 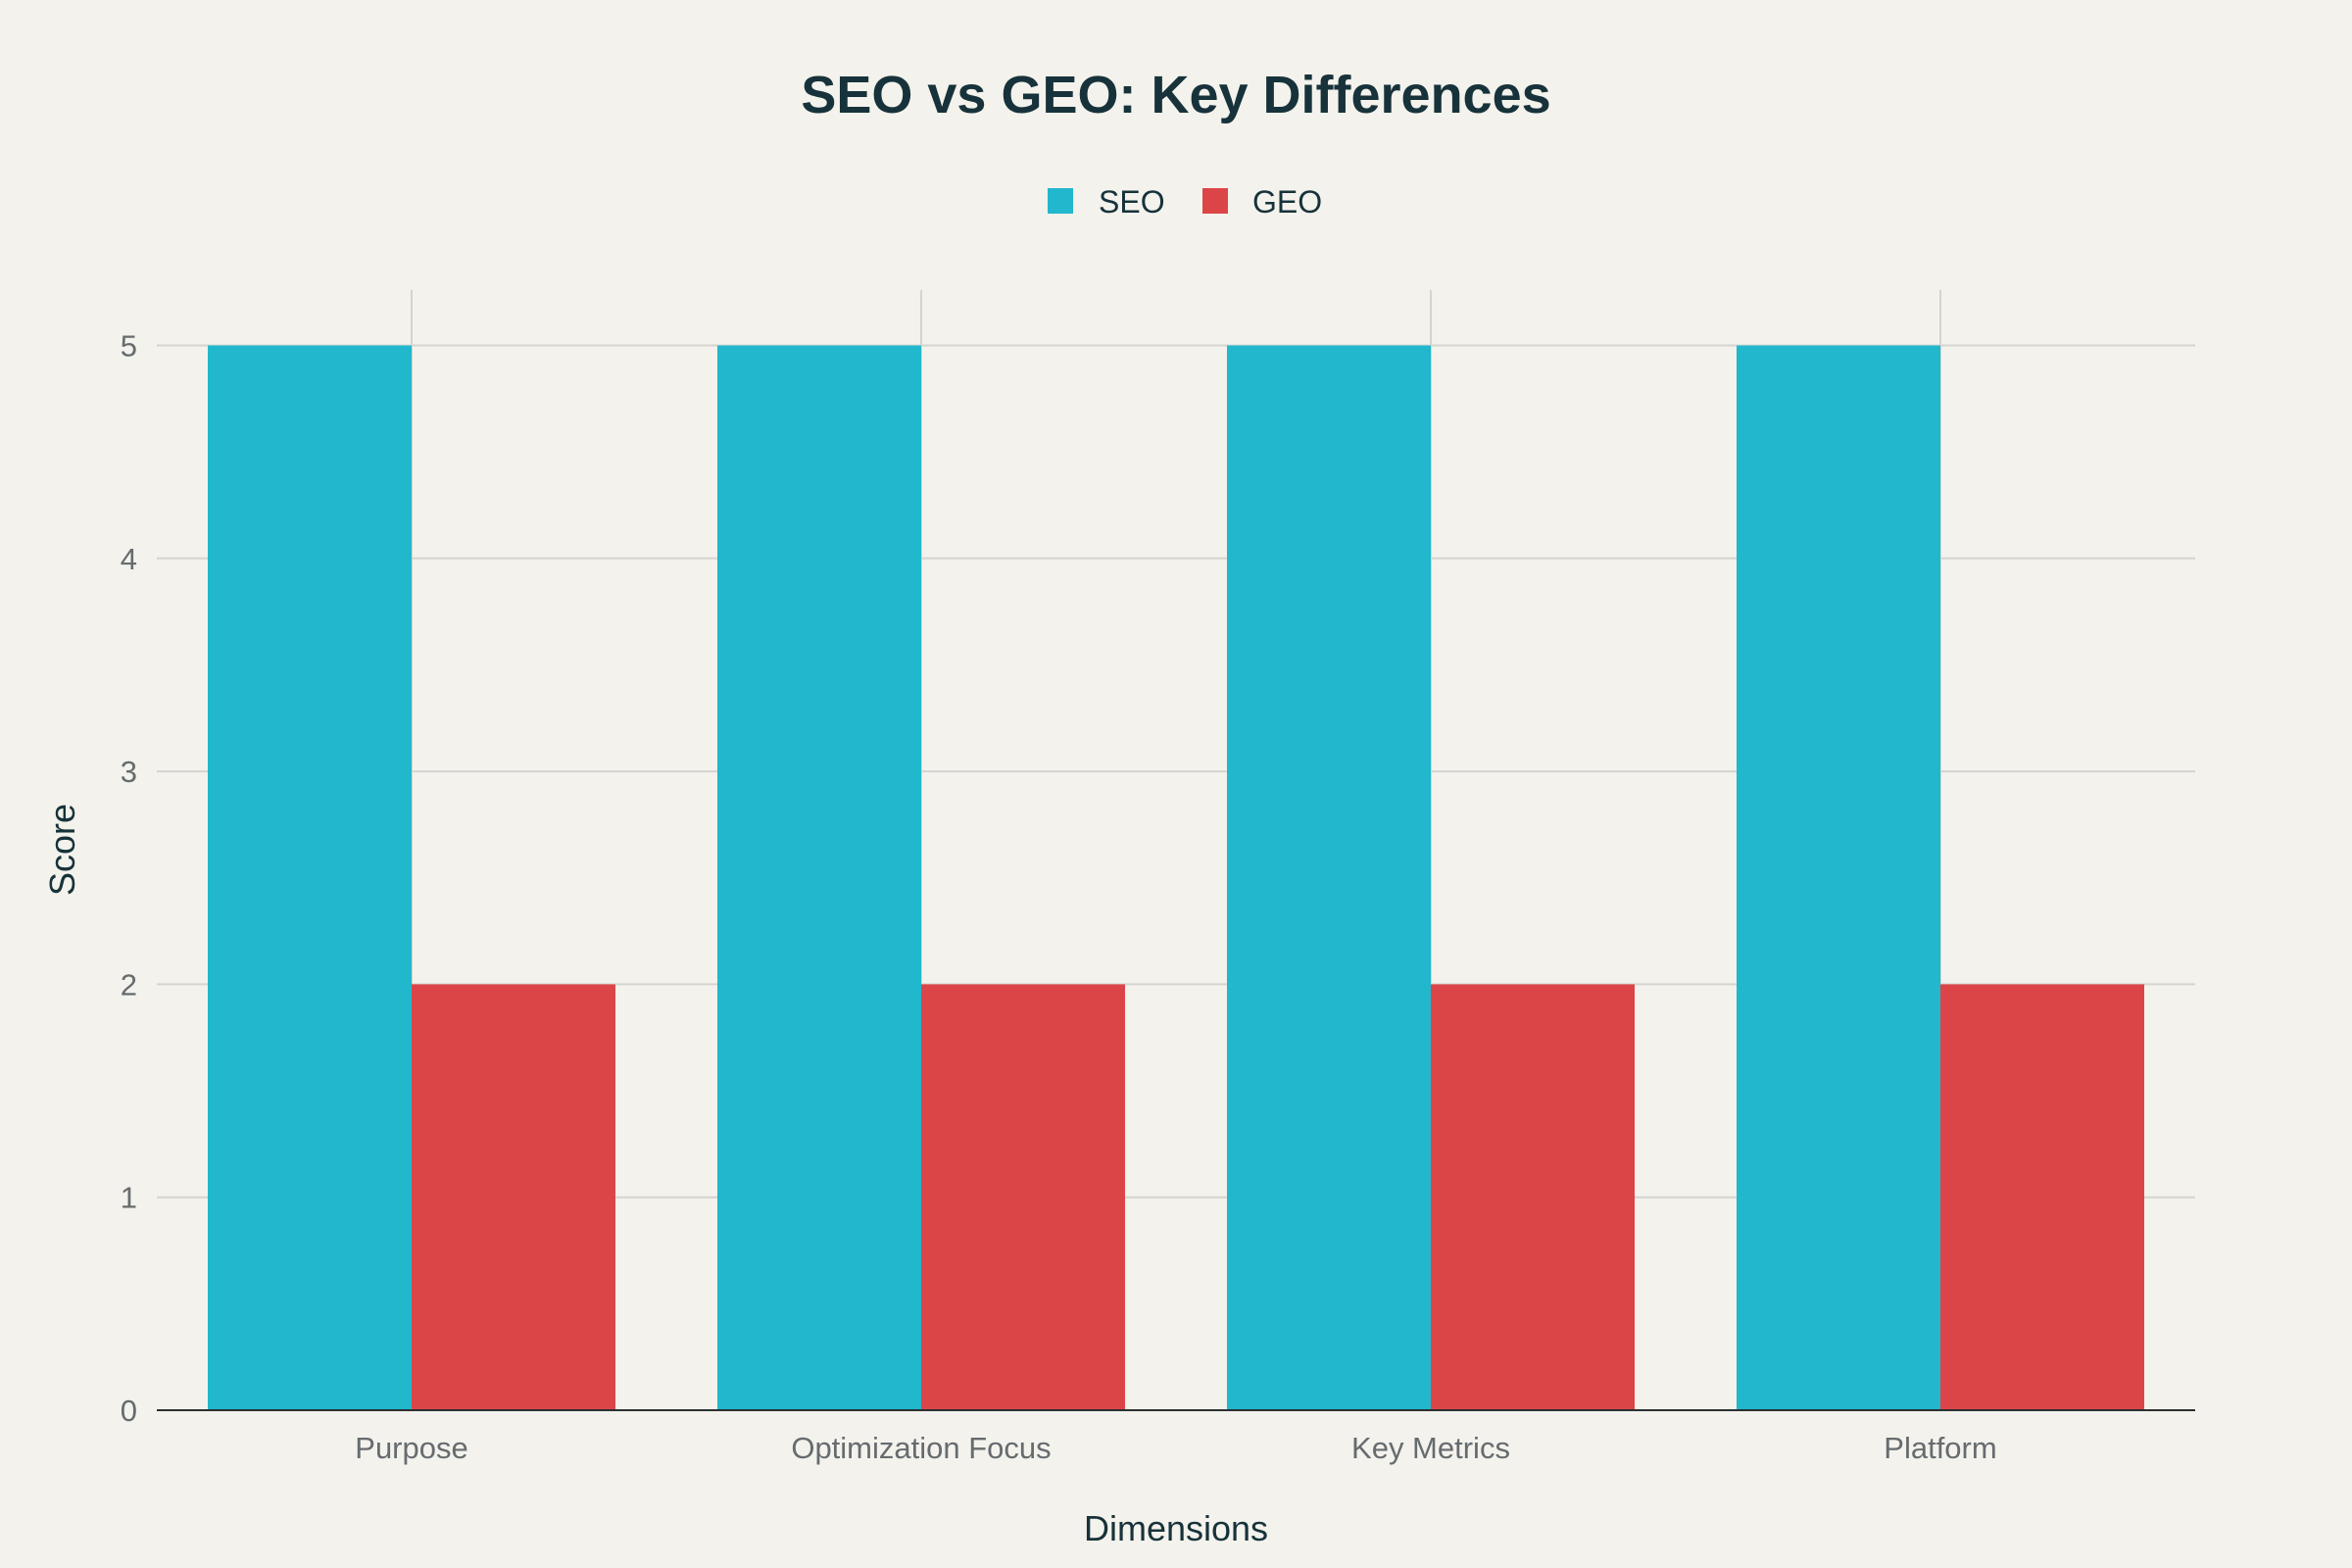 I want to click on bar-geo-purpose, so click(x=513, y=1197).